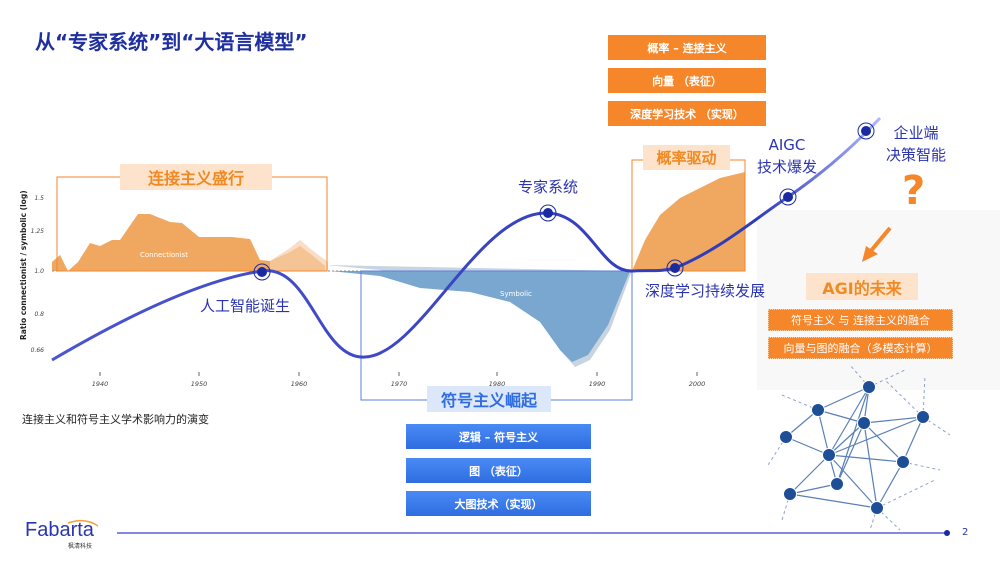  Describe the element at coordinates (38, 231) in the screenshot. I see `y-tick: 1.25` at that location.